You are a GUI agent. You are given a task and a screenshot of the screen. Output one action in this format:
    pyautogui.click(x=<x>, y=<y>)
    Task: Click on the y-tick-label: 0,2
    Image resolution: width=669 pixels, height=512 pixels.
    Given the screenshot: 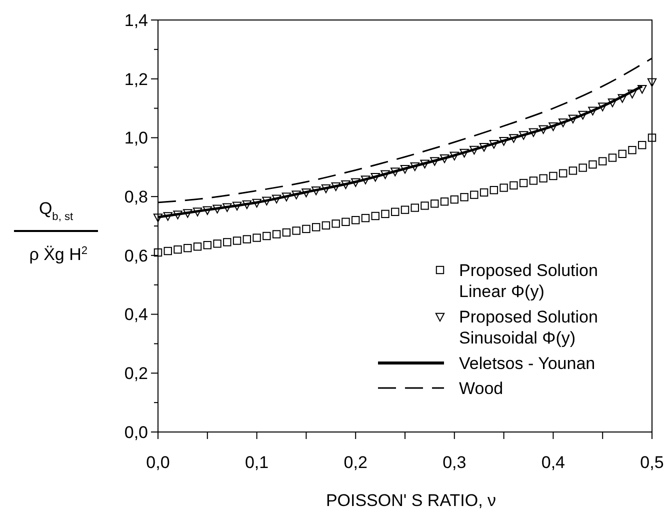 What is the action you would take?
    pyautogui.click(x=136, y=374)
    